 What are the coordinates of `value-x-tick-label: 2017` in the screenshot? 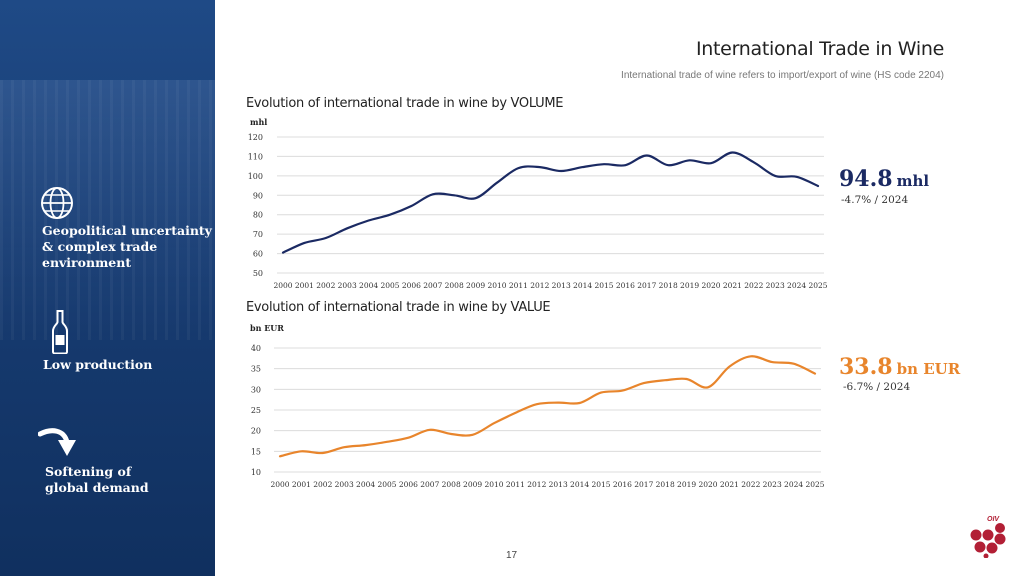 It's located at (643, 484).